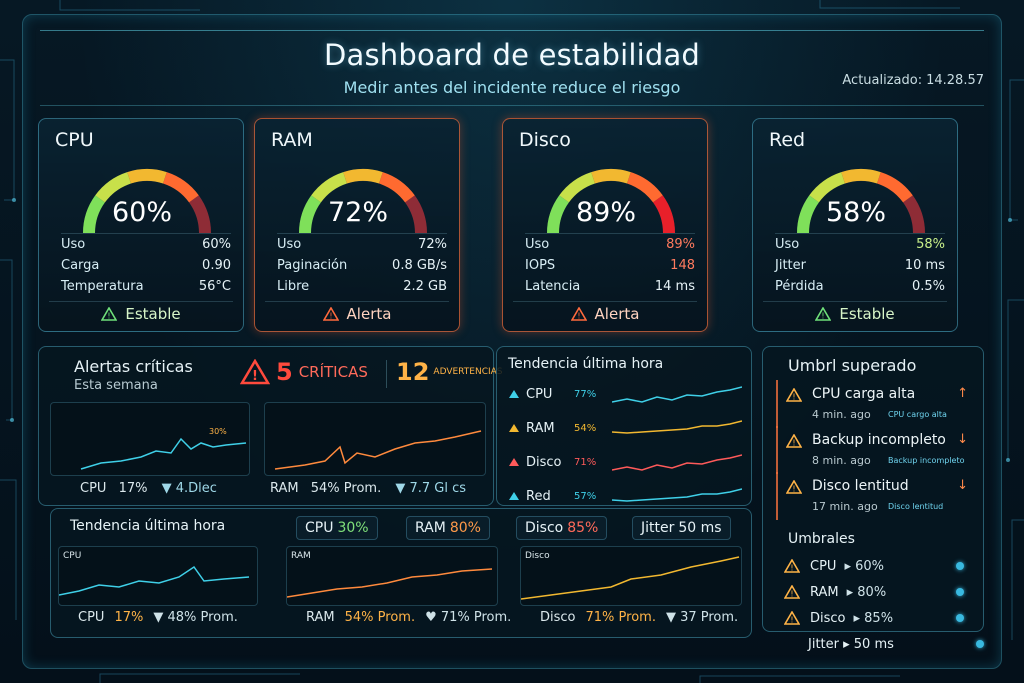  Describe the element at coordinates (585, 428) in the screenshot. I see `trend-pct: 54%` at that location.